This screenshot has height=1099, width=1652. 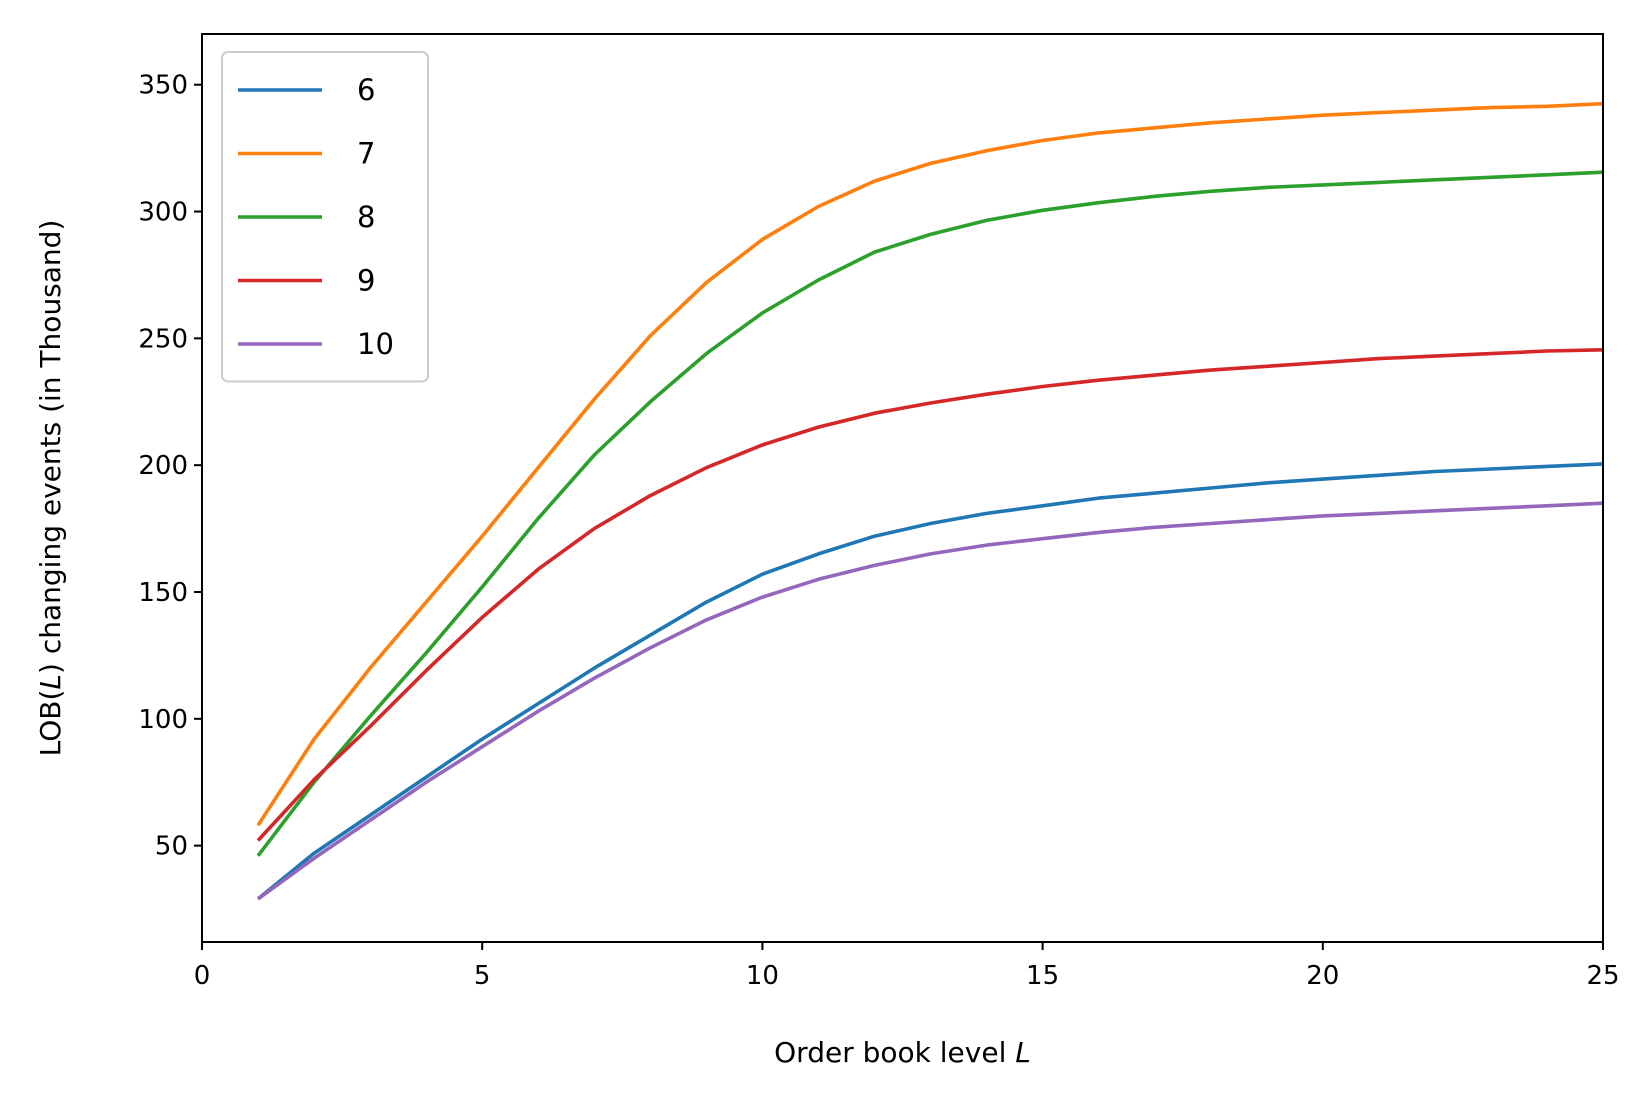 I want to click on y-axis-label: LOB(L) changing events (in Thousand), so click(x=50, y=488).